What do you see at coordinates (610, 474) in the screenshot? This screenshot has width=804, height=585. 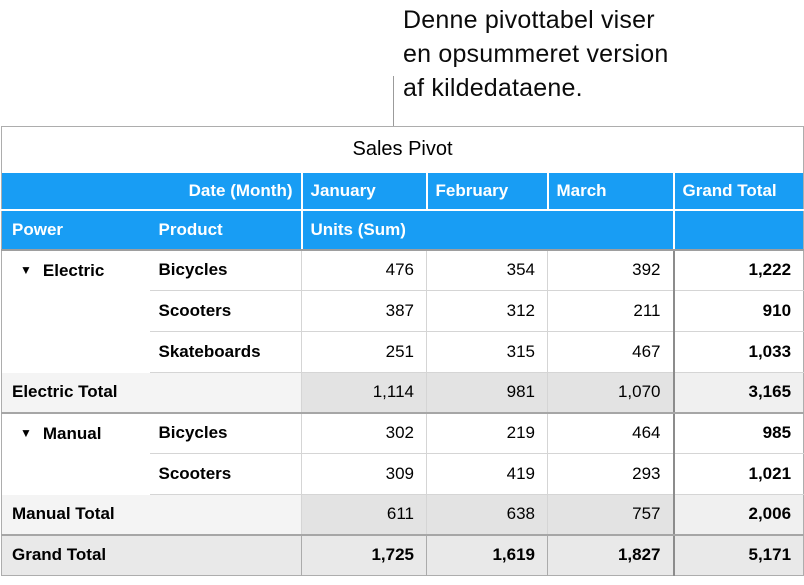 I see `value-cell: 293` at bounding box center [610, 474].